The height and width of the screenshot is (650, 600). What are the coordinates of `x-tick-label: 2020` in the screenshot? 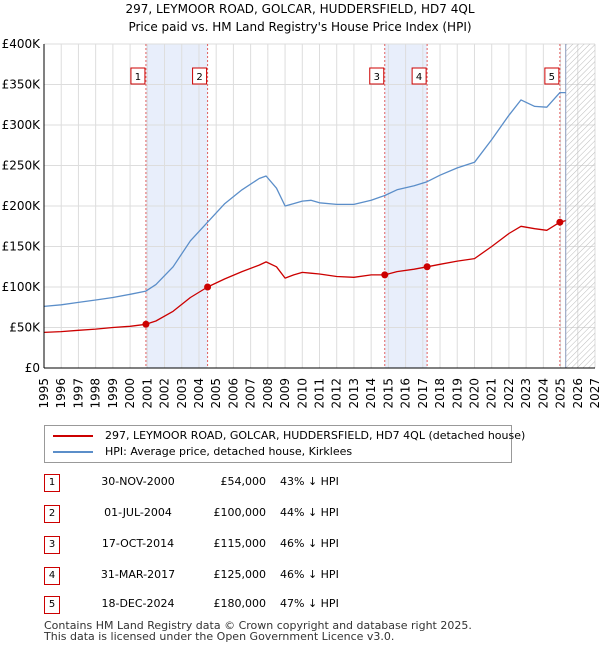 It's located at (474, 393).